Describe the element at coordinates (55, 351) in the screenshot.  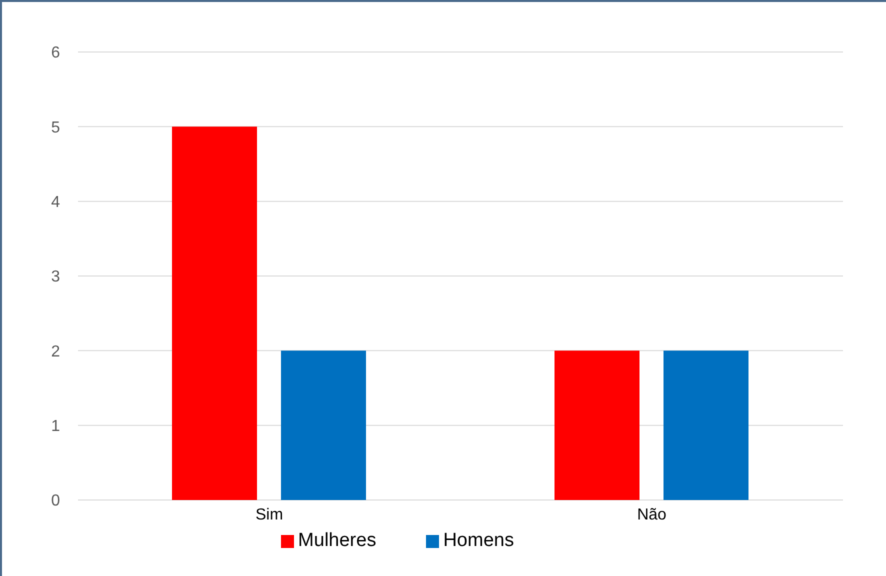
I see `y-tick-label: 2` at that location.